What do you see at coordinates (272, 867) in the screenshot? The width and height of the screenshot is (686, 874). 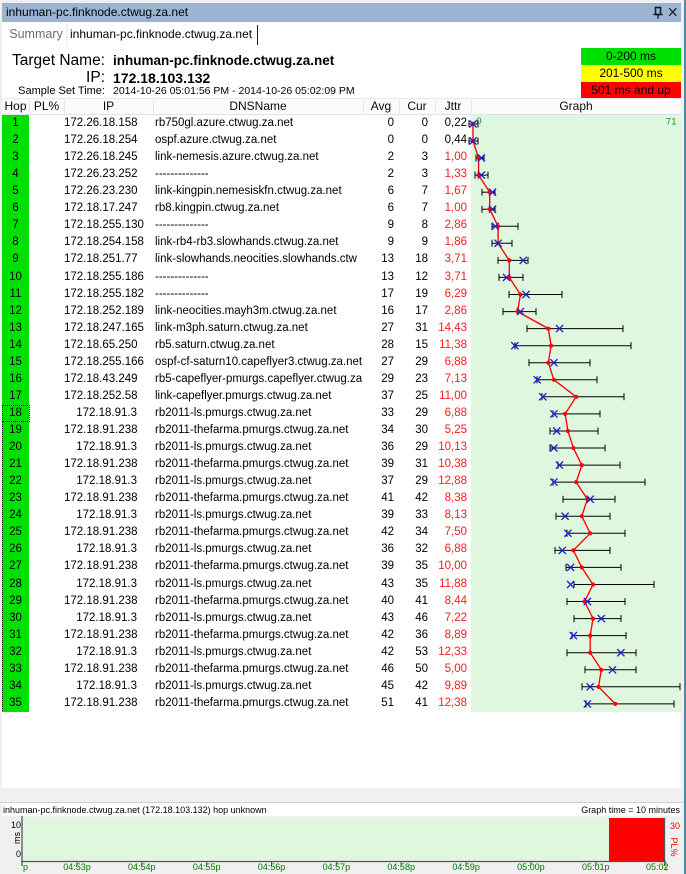 I see `svg-text: 04:56p` at bounding box center [272, 867].